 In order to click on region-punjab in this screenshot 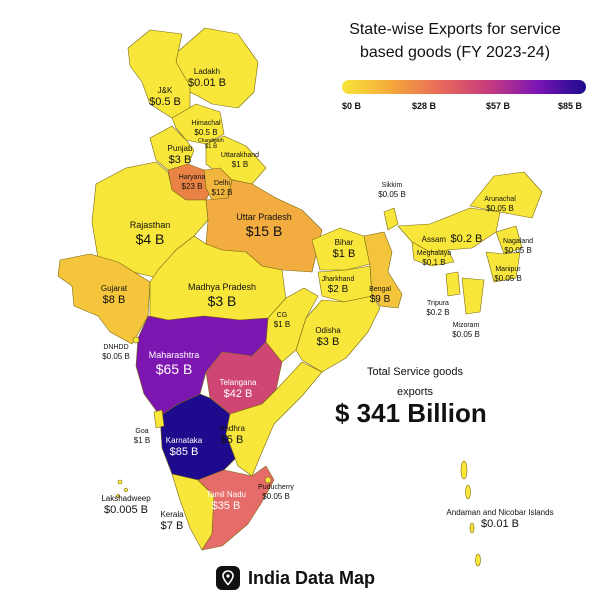, I will do `click(172, 148)`.